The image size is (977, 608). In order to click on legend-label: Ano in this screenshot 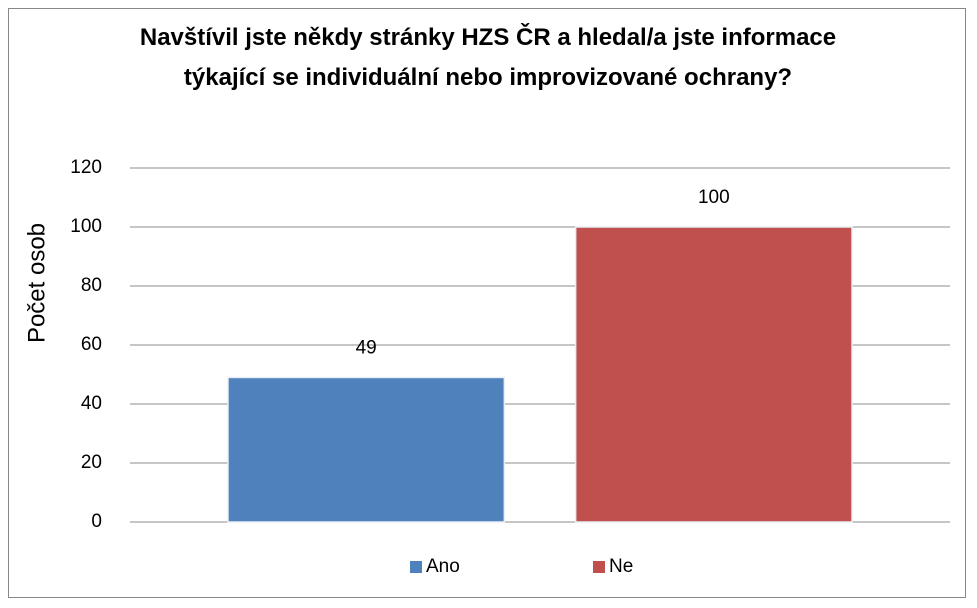, I will do `click(443, 566)`.